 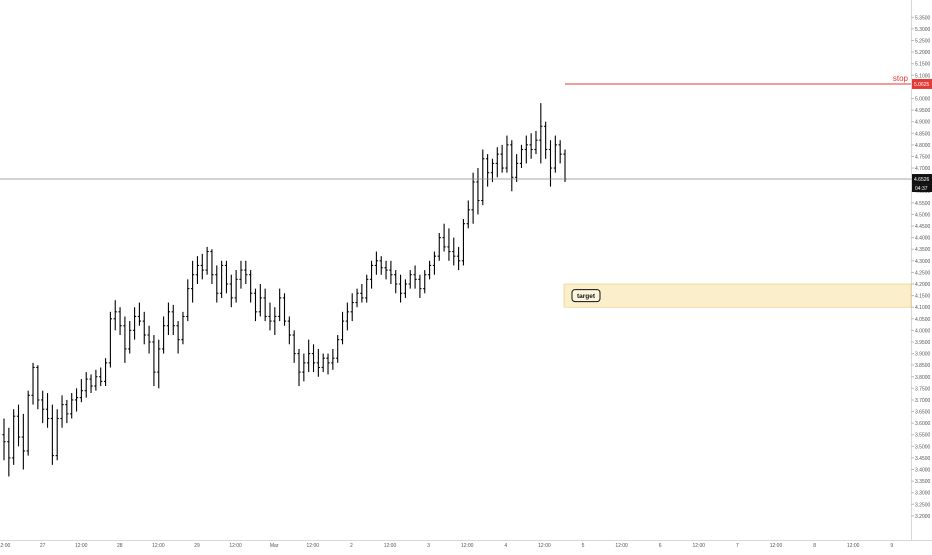 I want to click on price-tick-label: 3.4500, so click(x=923, y=459).